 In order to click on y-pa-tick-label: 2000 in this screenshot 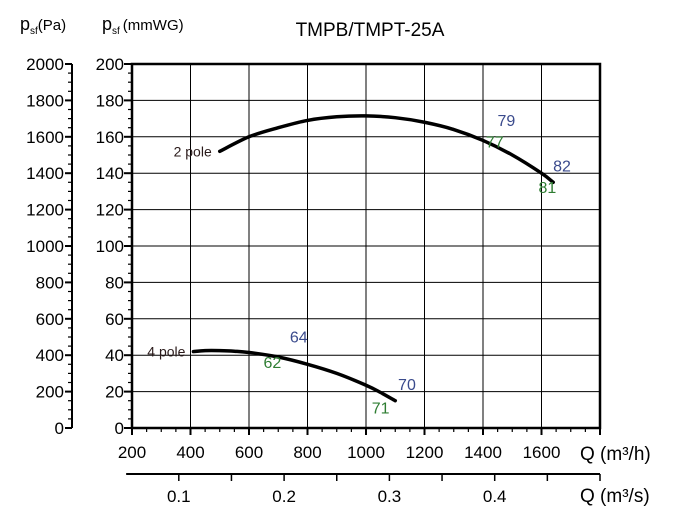, I will do `click(45, 64)`.